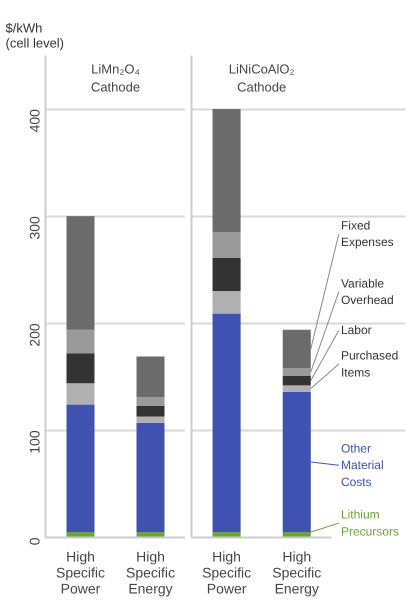 The width and height of the screenshot is (418, 609). What do you see at coordinates (367, 292) in the screenshot?
I see `text: Variable Overhead` at bounding box center [367, 292].